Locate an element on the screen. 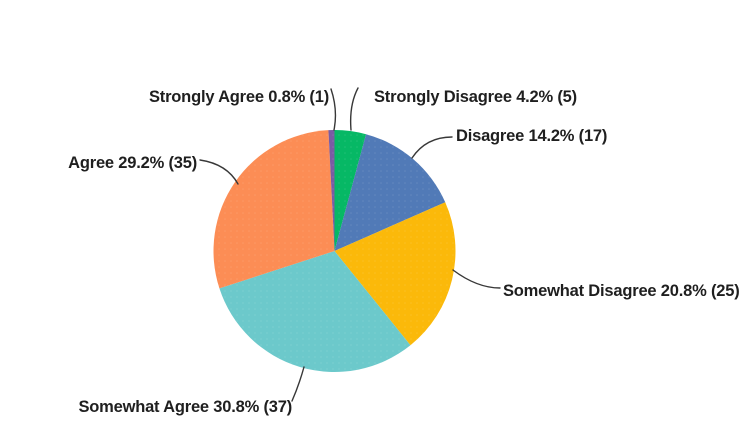 This screenshot has width=752, height=431. leader-line-strongly-disagree is located at coordinates (354, 109).